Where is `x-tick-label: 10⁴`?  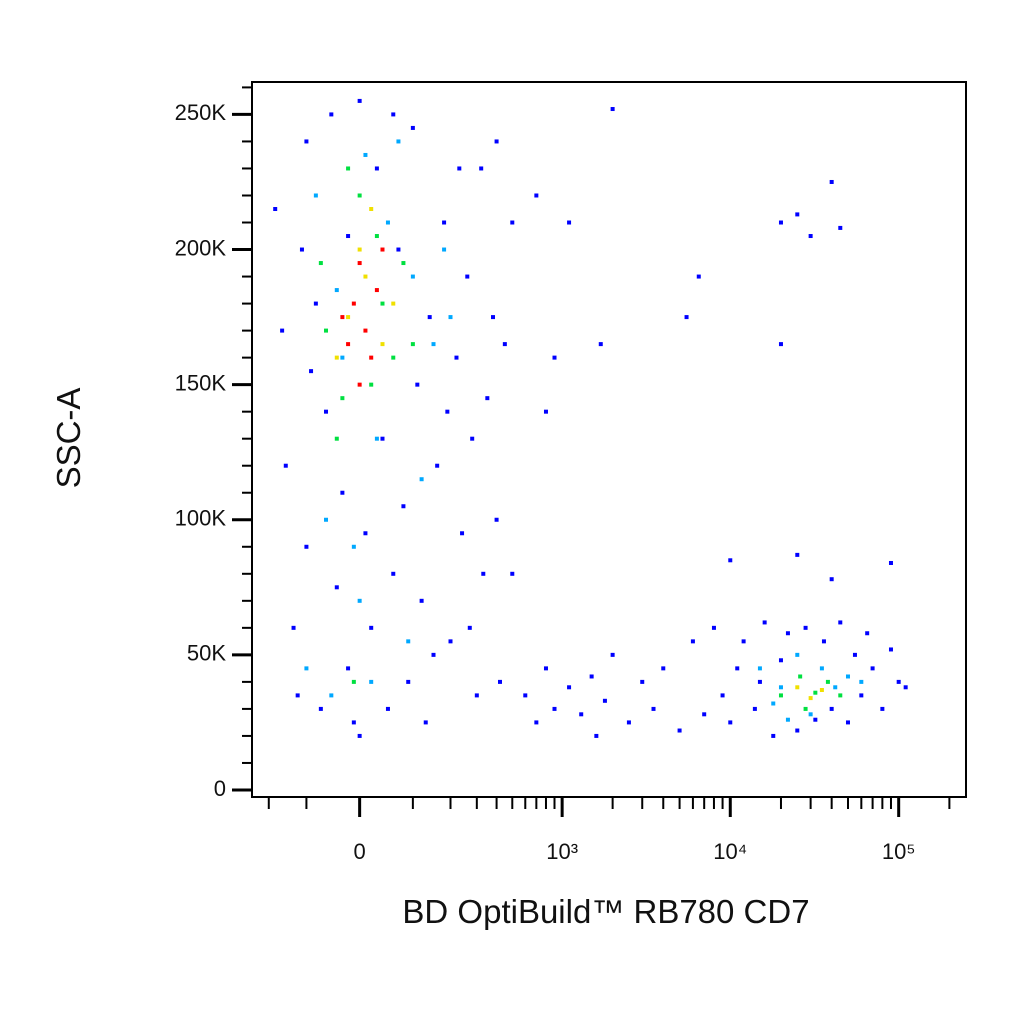
x-tick-label: 10⁴ is located at coordinates (730, 851).